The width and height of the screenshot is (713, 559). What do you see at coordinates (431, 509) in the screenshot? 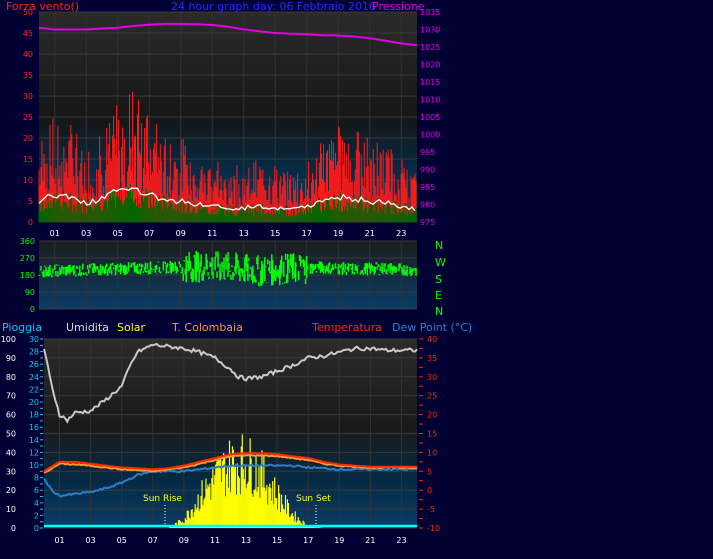
I see `temperature-tick-label: -5` at bounding box center [431, 509].